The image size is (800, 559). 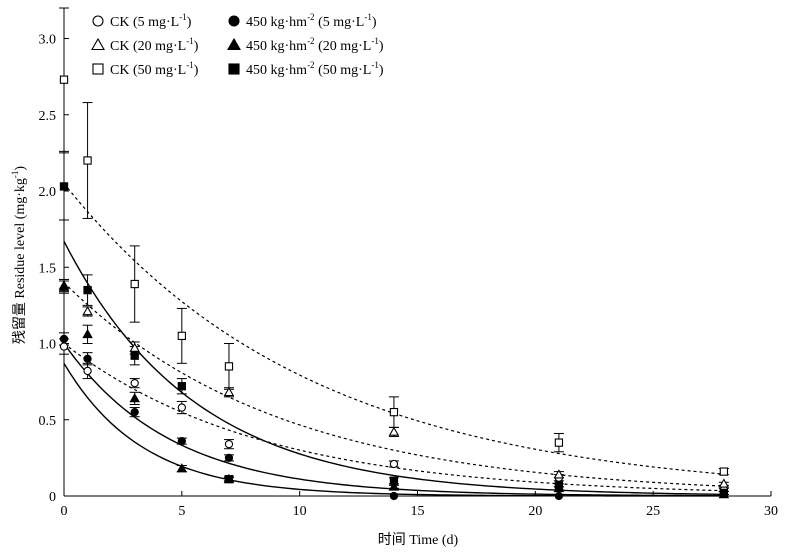 I want to click on x-tick-label: 10, so click(x=300, y=511).